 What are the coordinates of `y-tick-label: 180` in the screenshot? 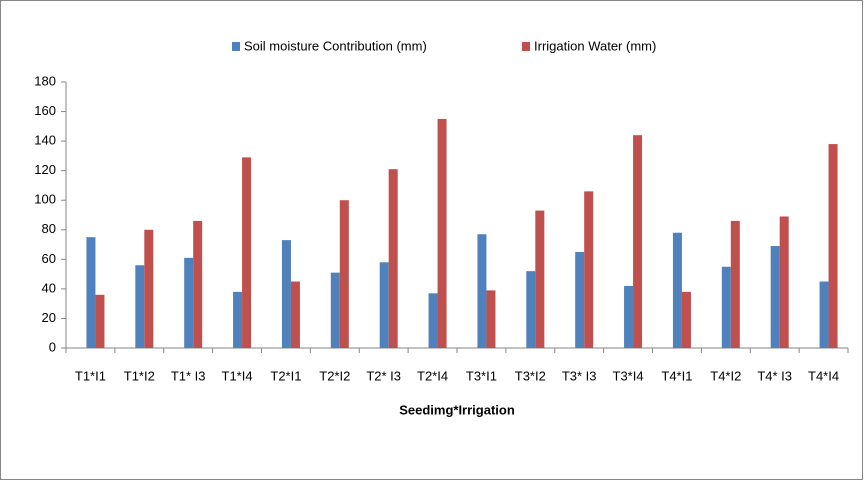 It's located at (45, 80).